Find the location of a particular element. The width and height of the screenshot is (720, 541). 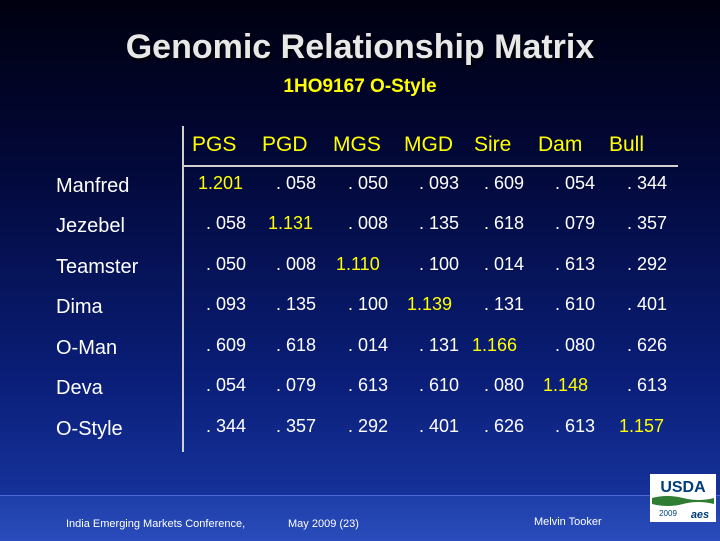

footer-author: Melvin Tooker is located at coordinates (568, 522).